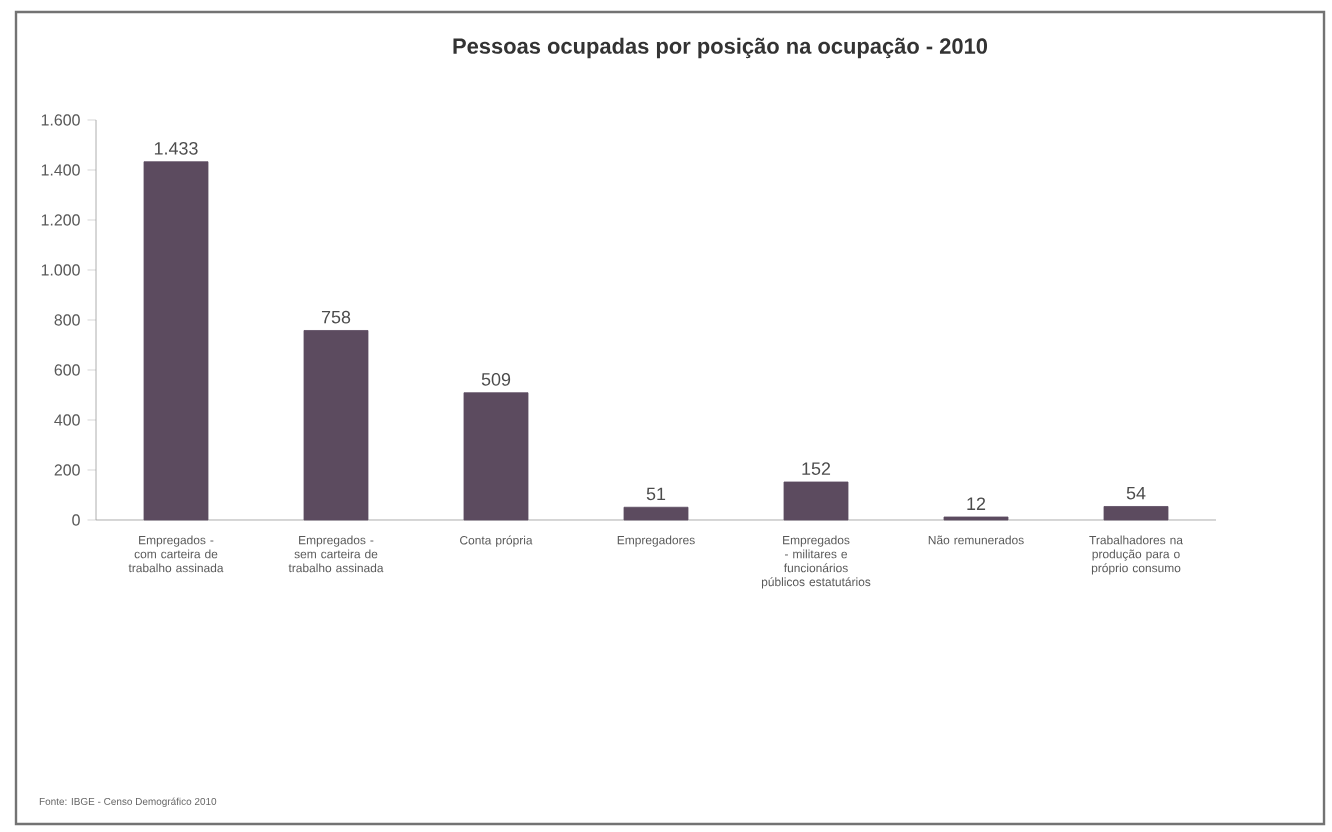  What do you see at coordinates (496, 379) in the screenshot?
I see `data-label: 509` at bounding box center [496, 379].